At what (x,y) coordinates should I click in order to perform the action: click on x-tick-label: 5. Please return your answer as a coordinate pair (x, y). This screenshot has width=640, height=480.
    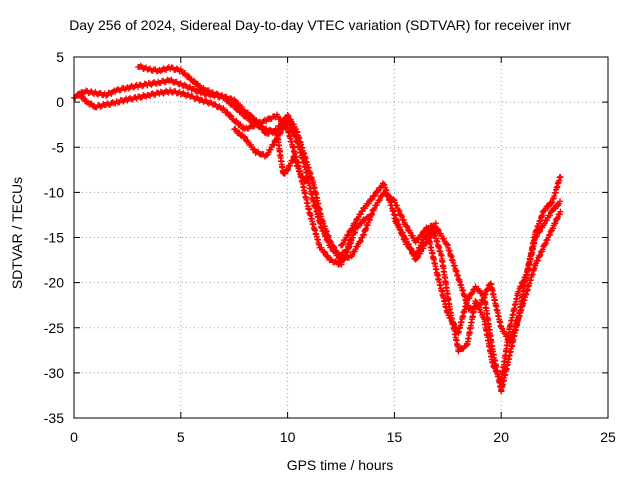
    Looking at the image, I should click on (181, 437).